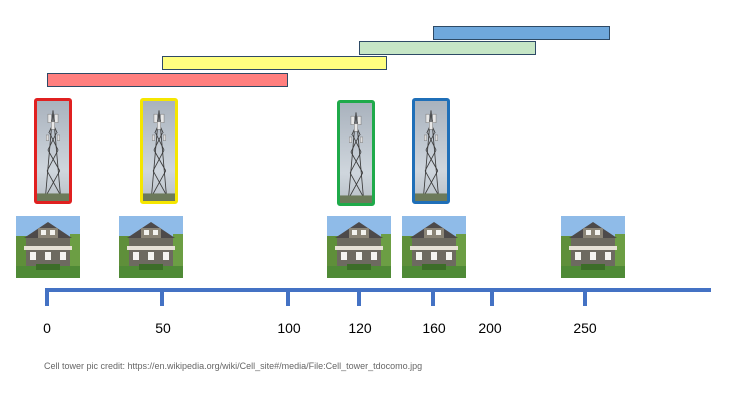 Image resolution: width=756 pixels, height=407 pixels. I want to click on axis-tick-label: 120, so click(360, 328).